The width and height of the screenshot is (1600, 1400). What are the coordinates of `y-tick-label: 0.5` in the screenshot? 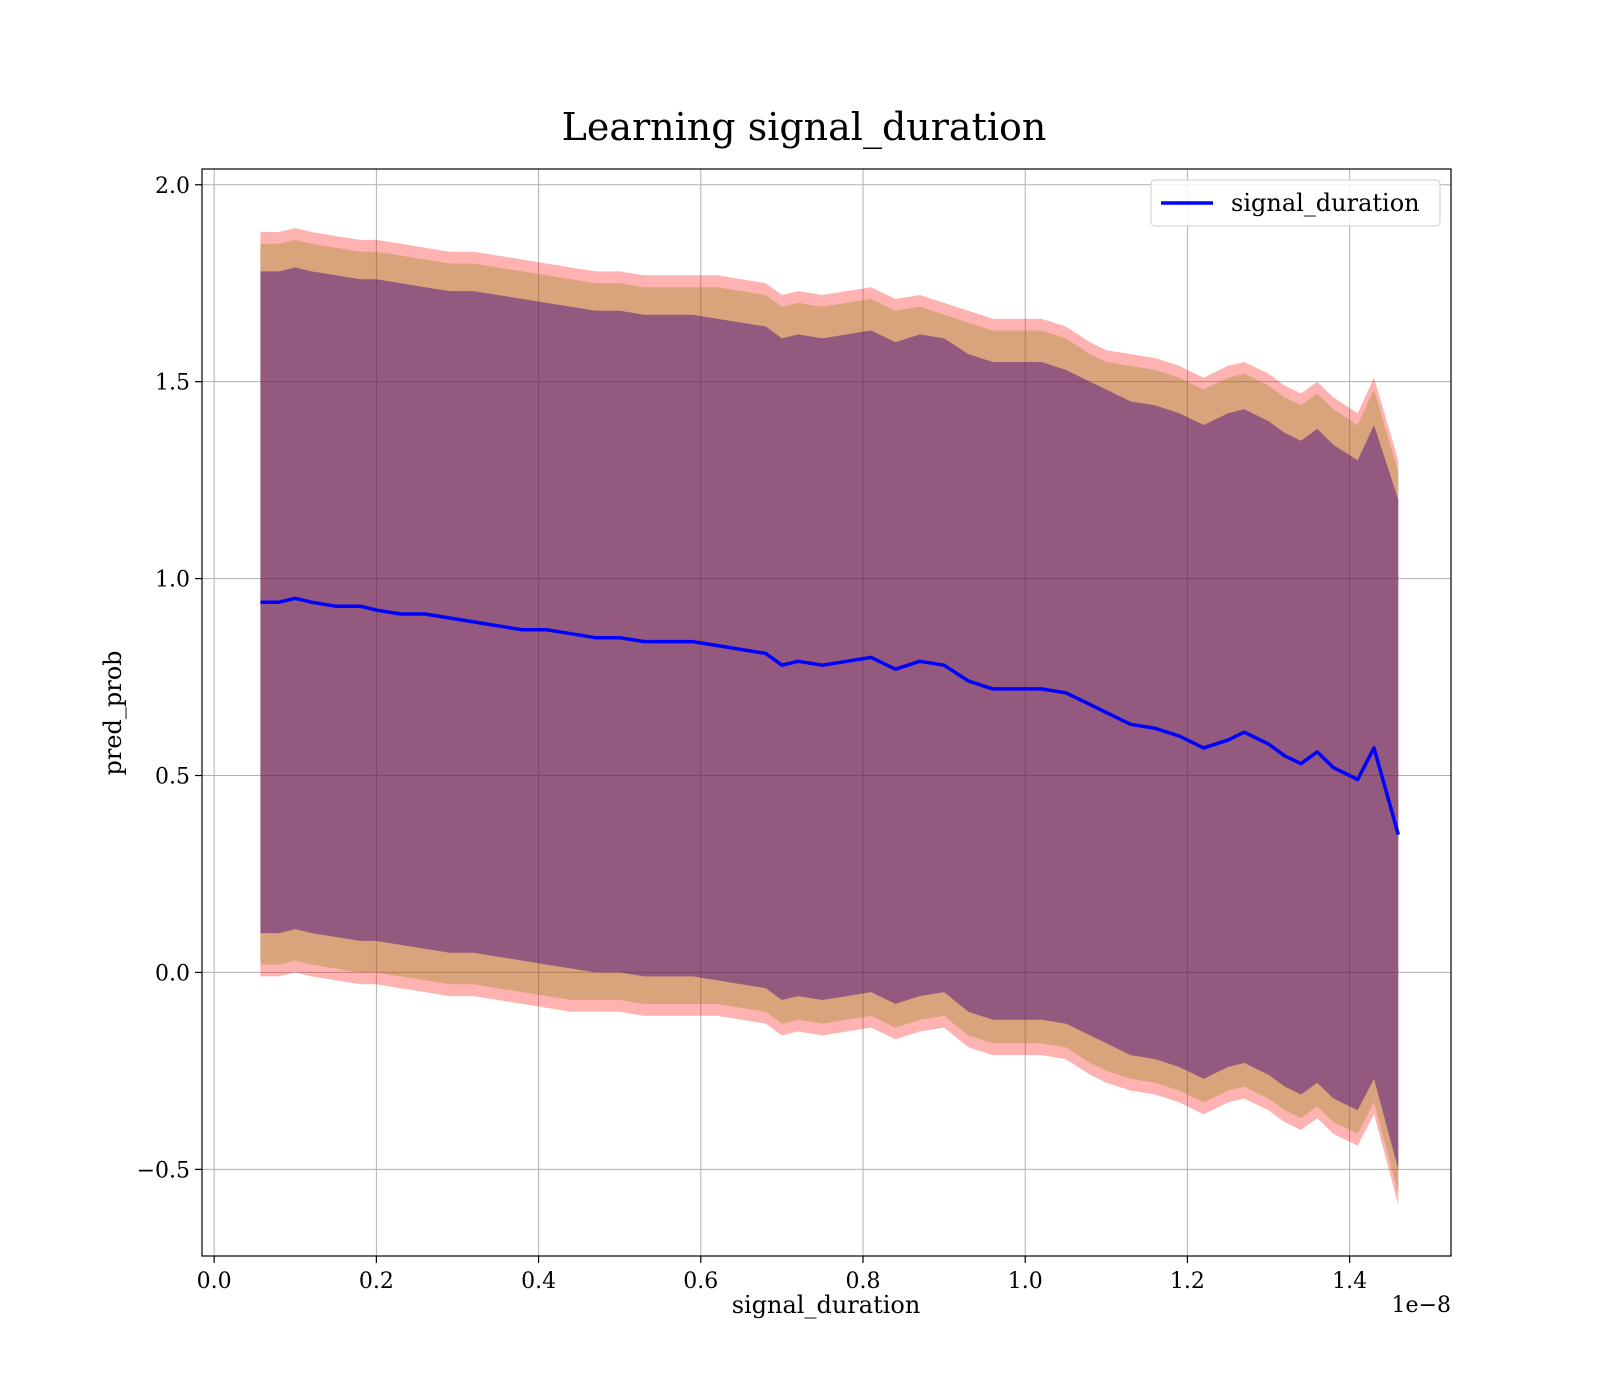 It's located at (172, 777).